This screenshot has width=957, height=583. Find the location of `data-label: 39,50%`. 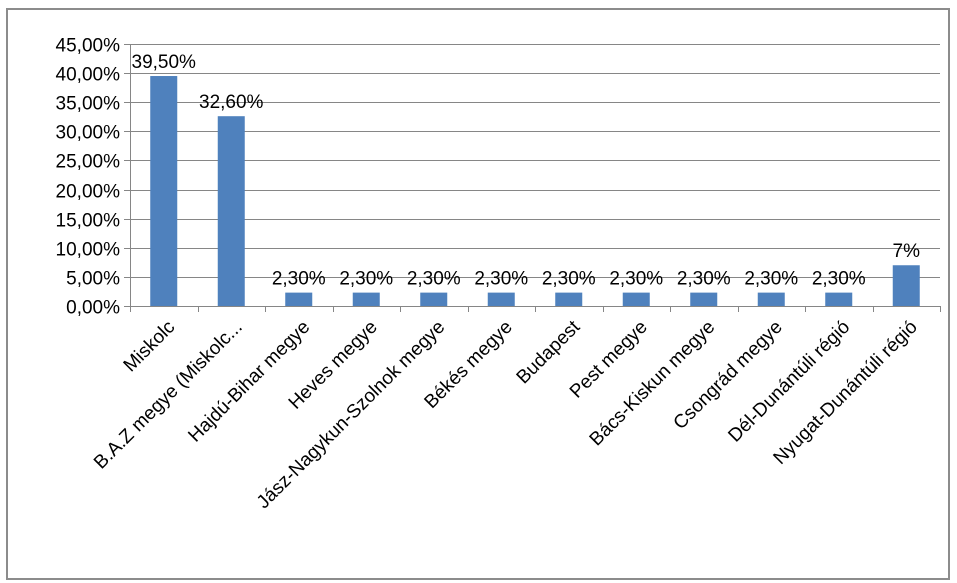

data-label: 39,50% is located at coordinates (164, 62).